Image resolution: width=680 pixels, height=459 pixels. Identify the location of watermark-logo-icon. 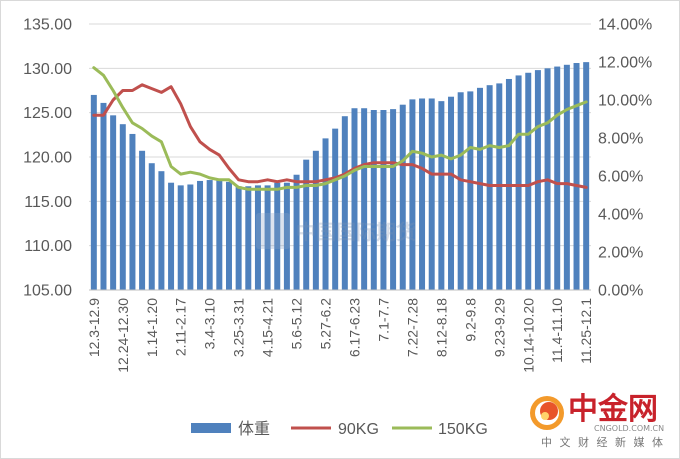
(273, 231).